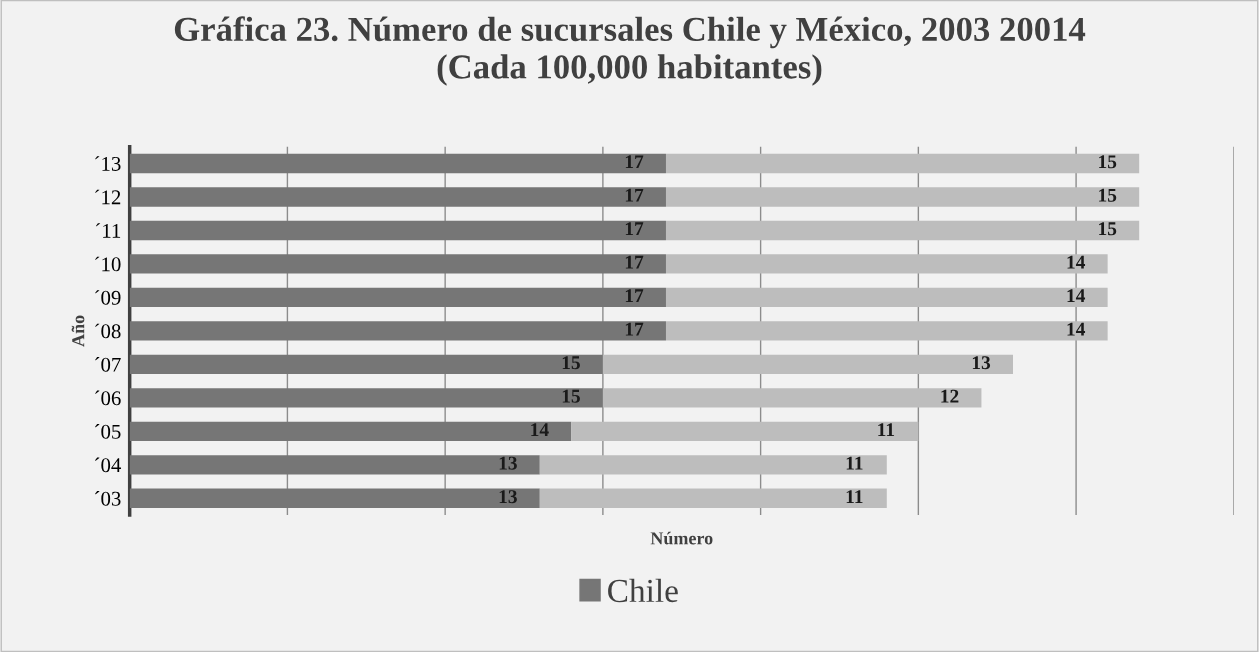 The width and height of the screenshot is (1259, 652). What do you see at coordinates (78, 331) in the screenshot?
I see `y-axis-title: Año` at bounding box center [78, 331].